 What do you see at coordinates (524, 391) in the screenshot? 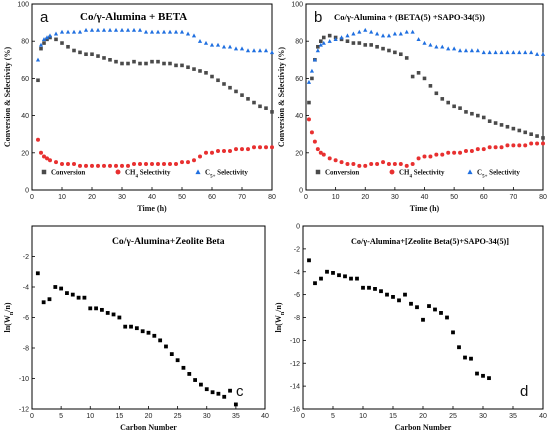
I see `panel-letter: d` at bounding box center [524, 391].